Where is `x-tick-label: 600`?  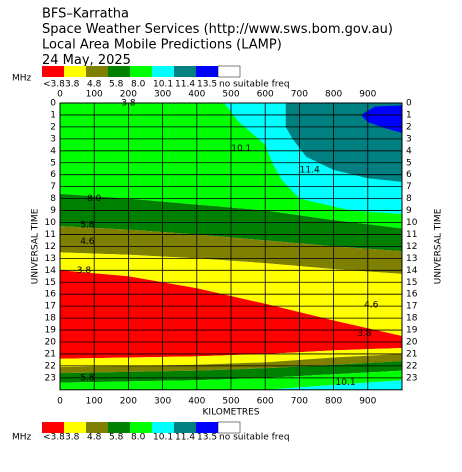
x-tick-label: 600 is located at coordinates (265, 95).